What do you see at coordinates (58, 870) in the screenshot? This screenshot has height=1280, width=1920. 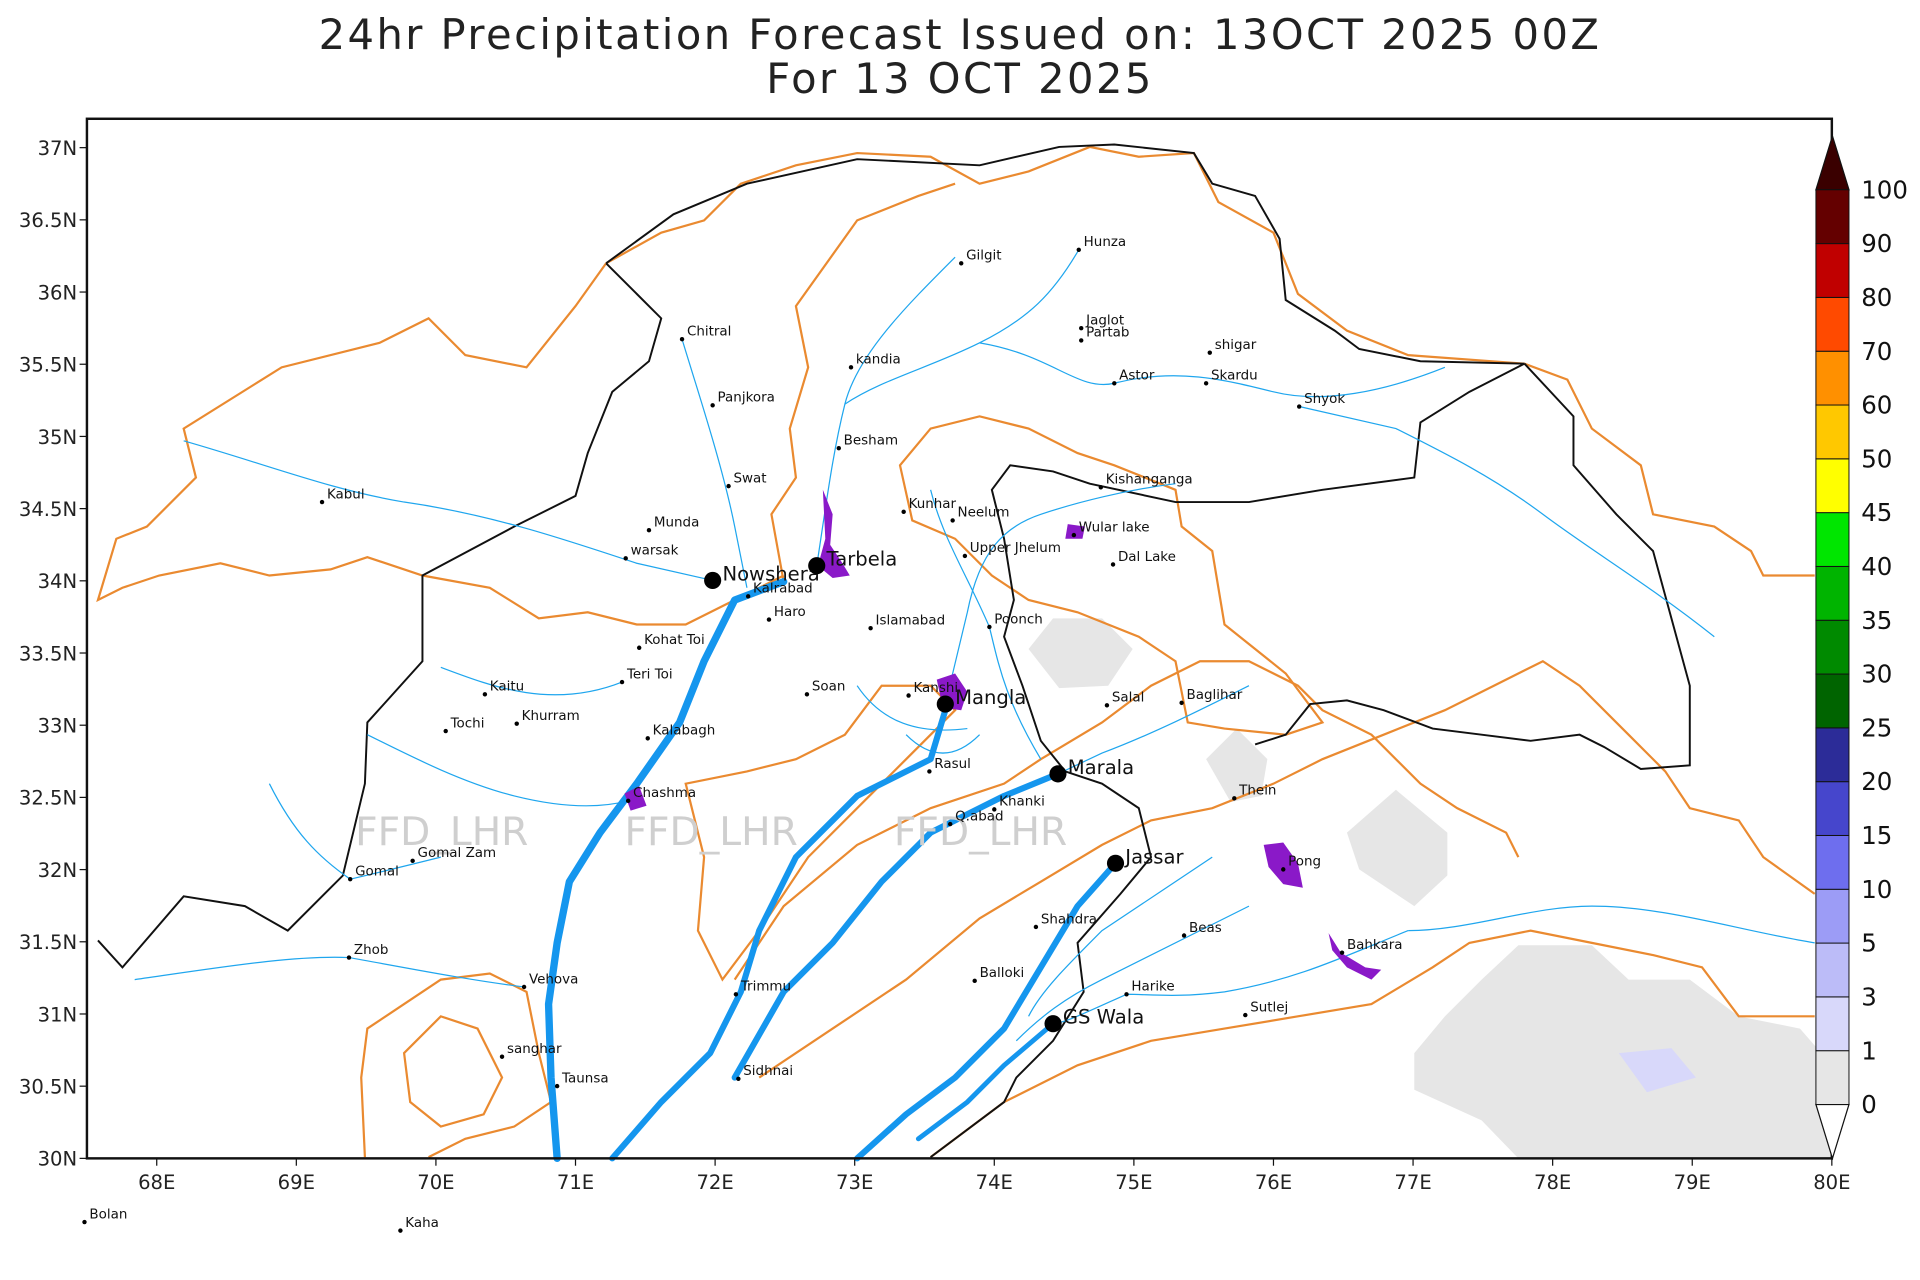 I see `y-tick-label: 32N` at bounding box center [58, 870].